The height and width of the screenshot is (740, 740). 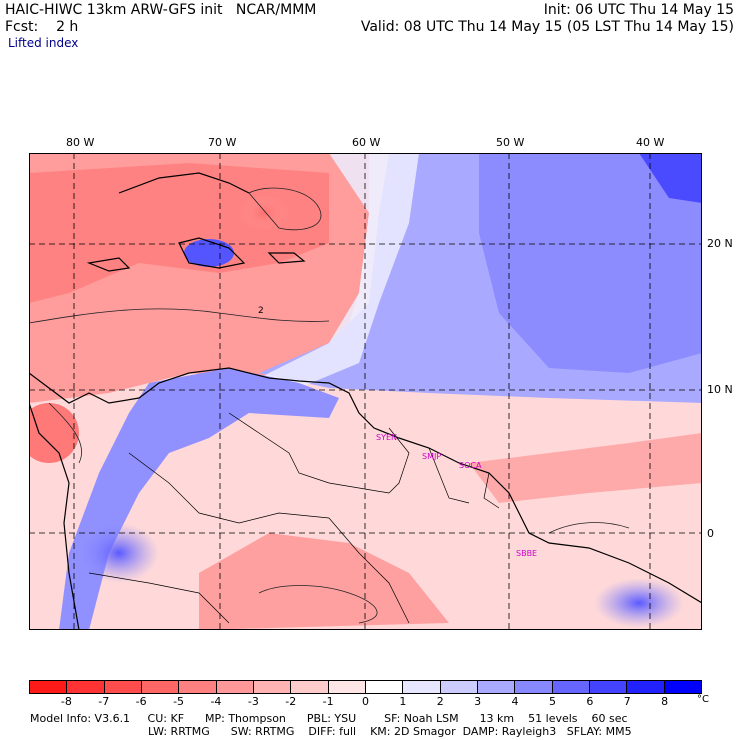 What do you see at coordinates (670, 178) in the screenshot?
I see `blue-max-northeast` at bounding box center [670, 178].